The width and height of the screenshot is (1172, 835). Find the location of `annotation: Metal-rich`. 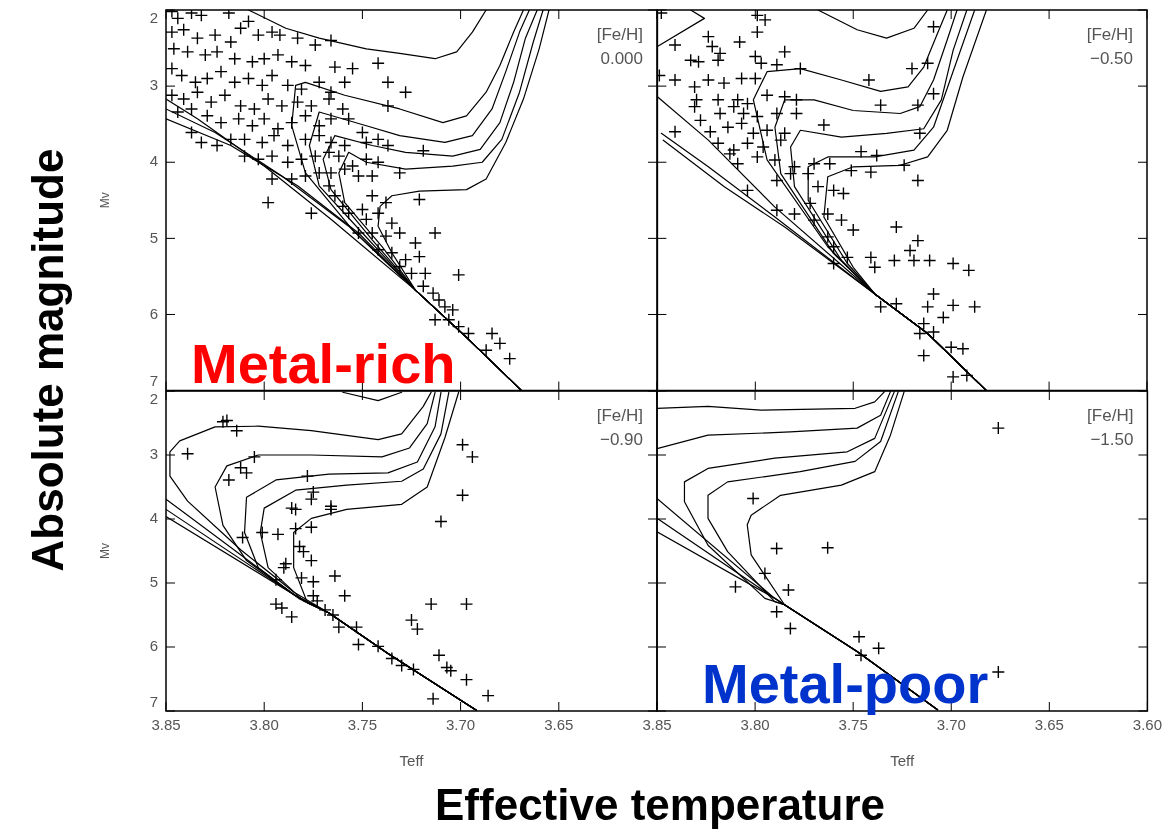

annotation: Metal-rich is located at coordinates (323, 363).